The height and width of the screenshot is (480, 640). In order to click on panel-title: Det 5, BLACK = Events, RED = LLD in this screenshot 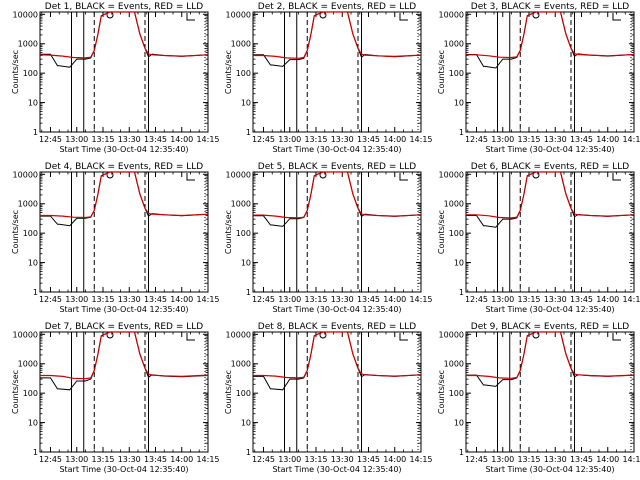, I will do `click(337, 167)`.